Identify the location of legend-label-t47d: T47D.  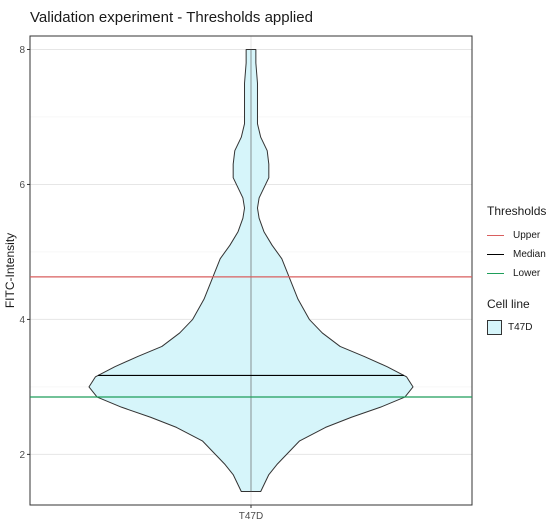
(520, 327).